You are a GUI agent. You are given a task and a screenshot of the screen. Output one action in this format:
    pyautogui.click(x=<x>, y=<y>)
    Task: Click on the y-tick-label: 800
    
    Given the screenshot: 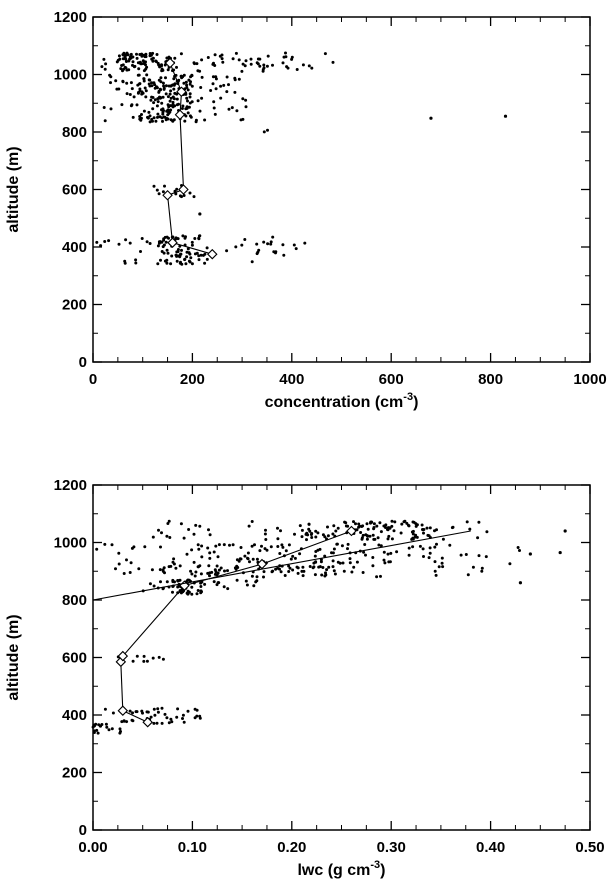 What is the action you would take?
    pyautogui.click(x=74, y=132)
    